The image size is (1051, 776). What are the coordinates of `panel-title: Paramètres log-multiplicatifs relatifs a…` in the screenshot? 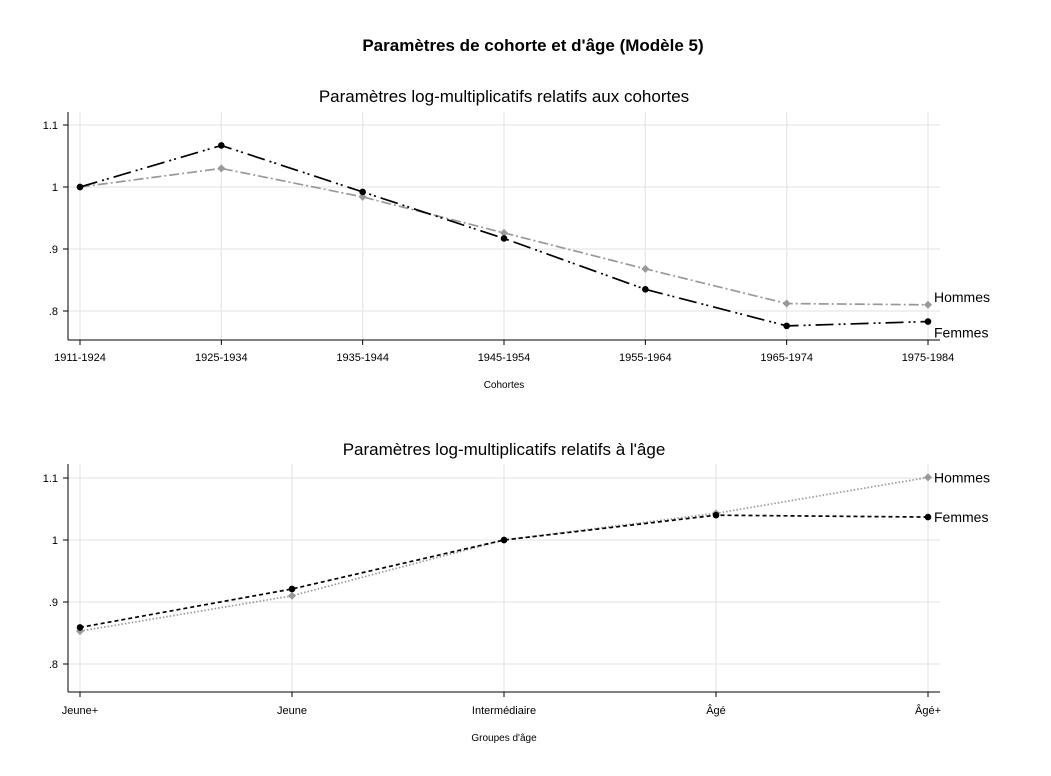 It's located at (504, 96).